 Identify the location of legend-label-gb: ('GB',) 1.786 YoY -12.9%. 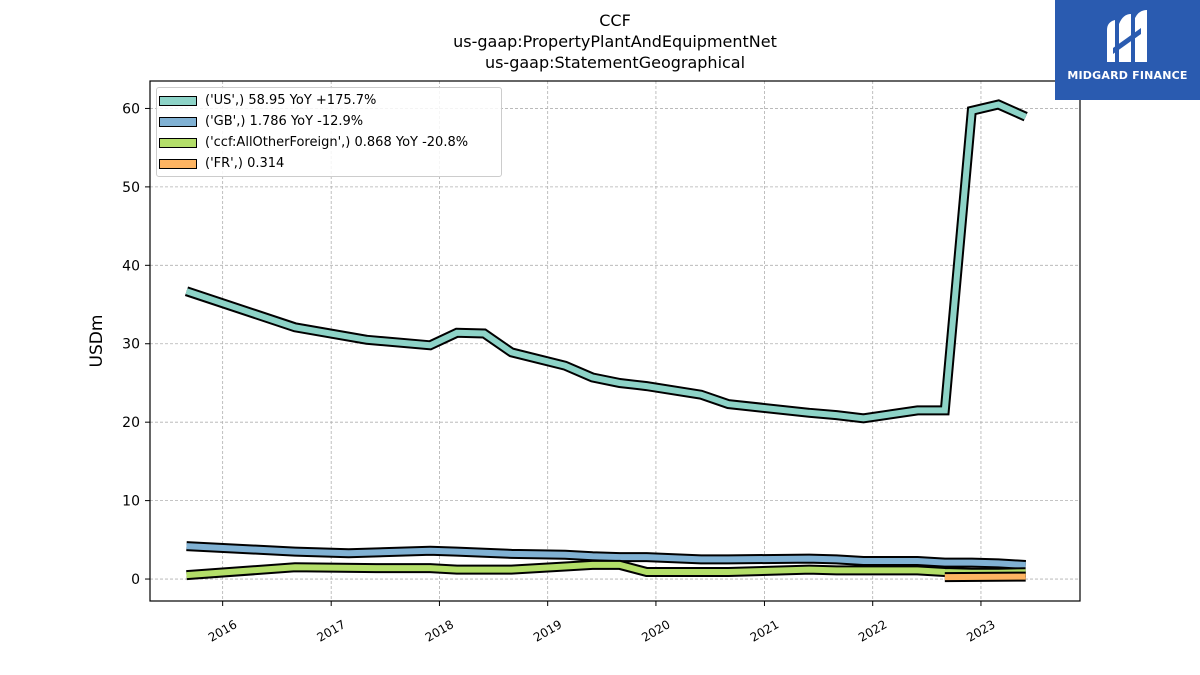
(284, 121).